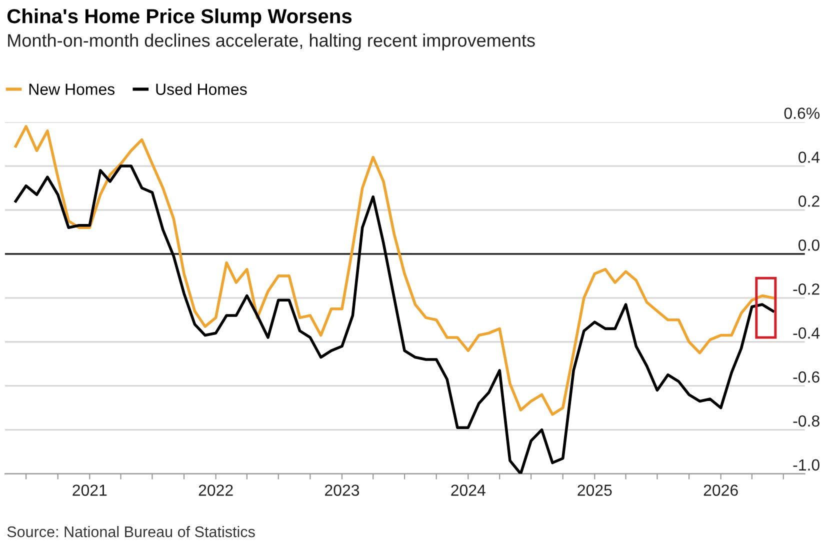 The height and width of the screenshot is (560, 828). What do you see at coordinates (201, 89) in the screenshot?
I see `legend-label: Used Homes` at bounding box center [201, 89].